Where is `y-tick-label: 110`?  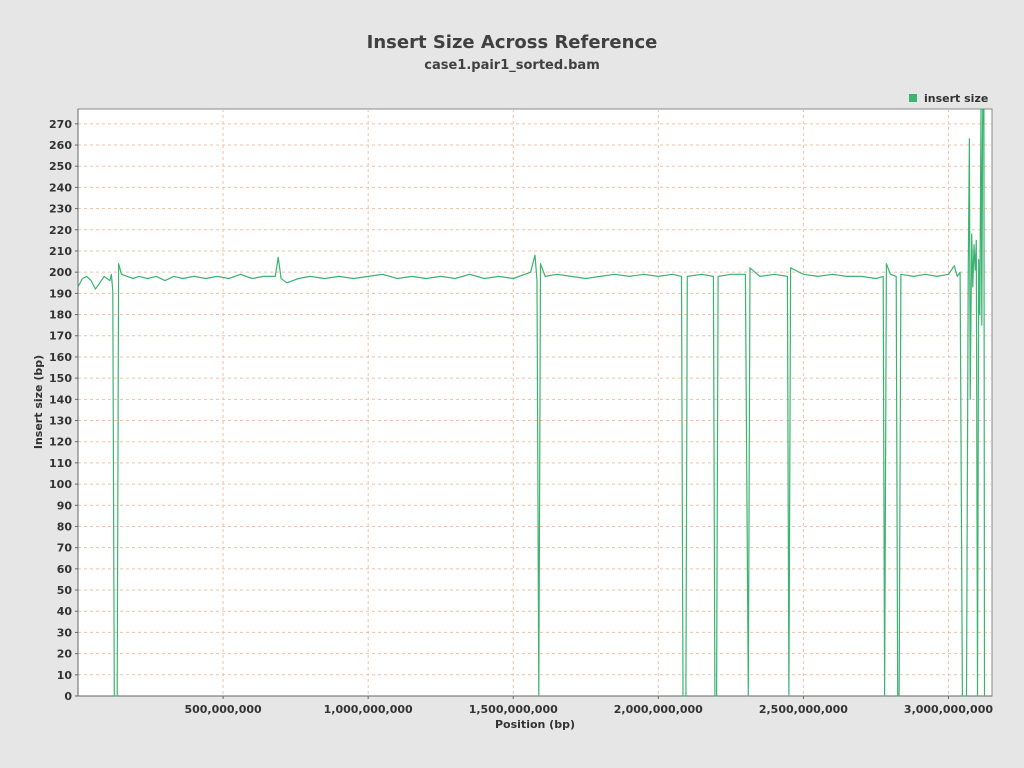 y-tick-label: 110 is located at coordinates (60, 463).